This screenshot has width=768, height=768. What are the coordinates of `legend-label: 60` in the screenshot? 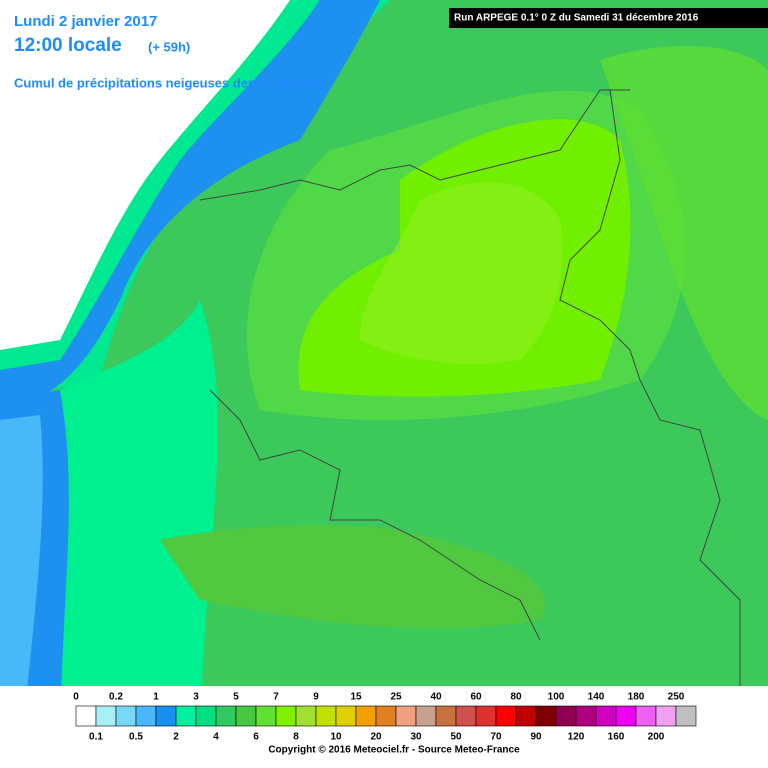 It's located at (476, 697).